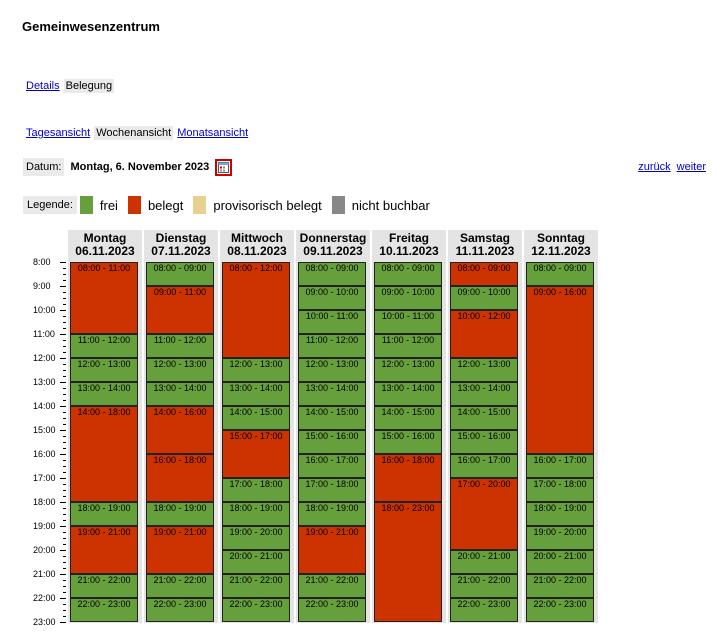 The height and width of the screenshot is (636, 718). I want to click on slot-belegt: 09:00 - 11:00, so click(180, 310).